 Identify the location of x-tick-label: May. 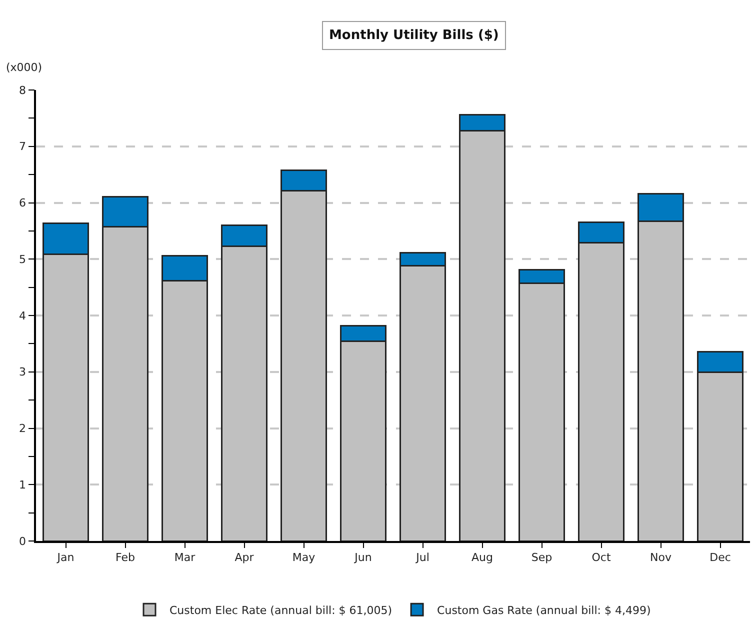
(304, 557).